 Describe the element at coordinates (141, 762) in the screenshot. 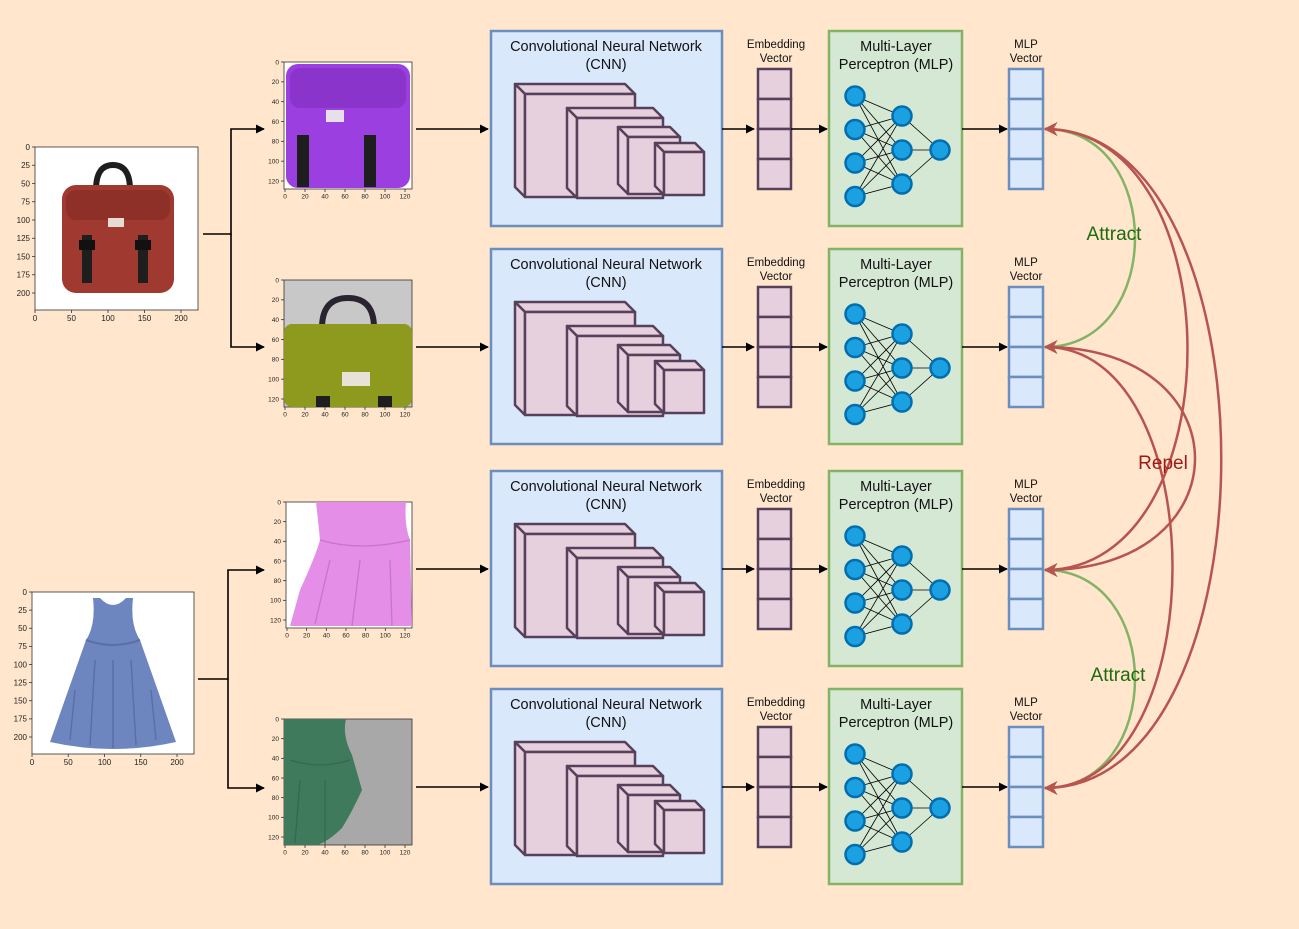

I see `x-tick-label: 150` at that location.